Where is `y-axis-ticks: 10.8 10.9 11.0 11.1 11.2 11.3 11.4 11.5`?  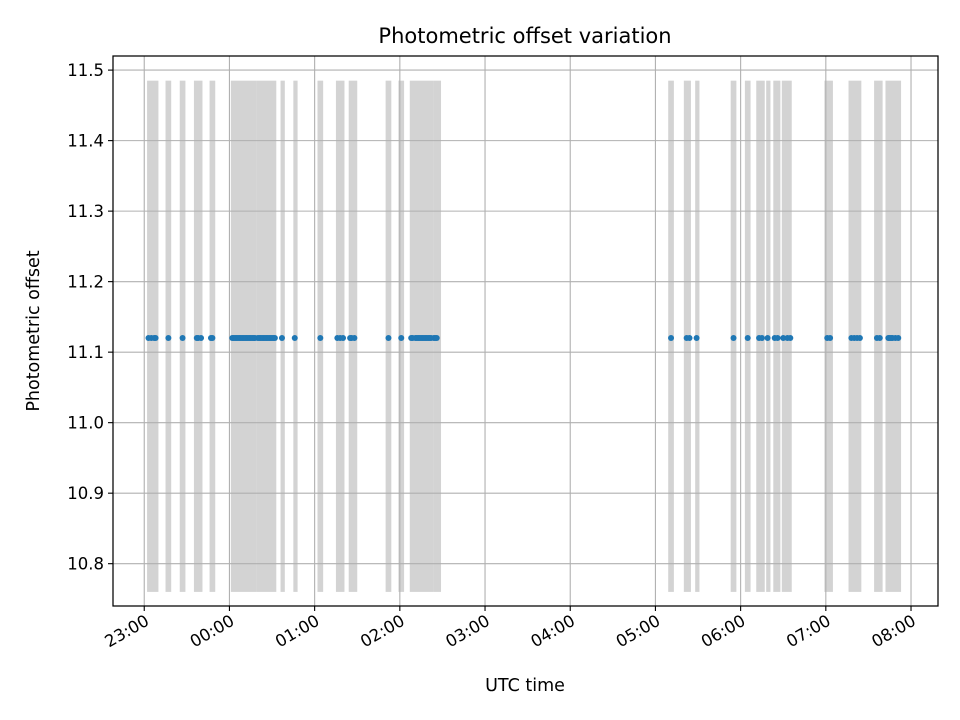 y-axis-ticks: 10.8 10.9 11.0 11.1 11.2 11.3 11.4 11.5 is located at coordinates (90, 317).